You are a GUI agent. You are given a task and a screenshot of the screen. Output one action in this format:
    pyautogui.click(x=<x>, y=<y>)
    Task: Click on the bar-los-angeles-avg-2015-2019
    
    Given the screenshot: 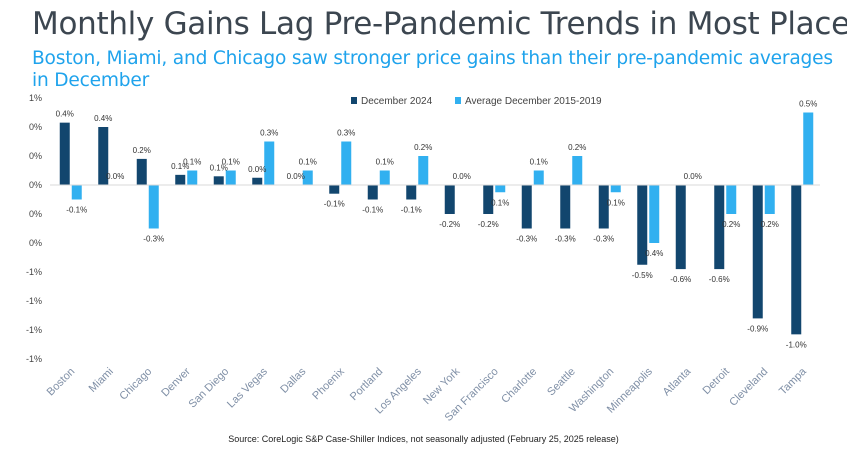 What is the action you would take?
    pyautogui.click(x=423, y=170)
    